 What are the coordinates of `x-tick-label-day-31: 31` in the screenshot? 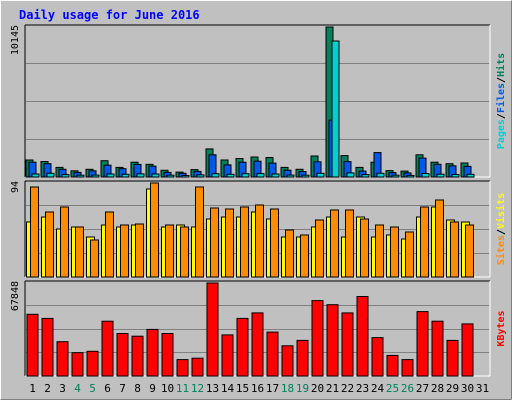 It's located at (482, 388).